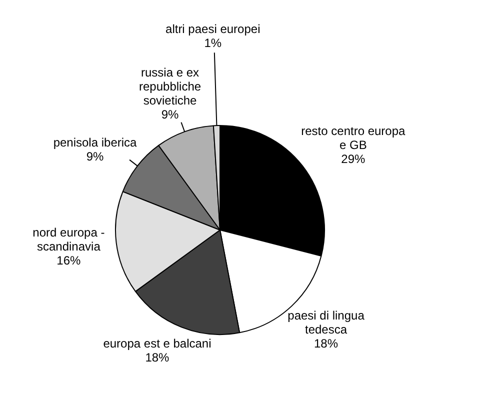  Describe the element at coordinates (170, 86) in the screenshot. I see `slice-label: russia e ex repubbliche sovietiche` at that location.